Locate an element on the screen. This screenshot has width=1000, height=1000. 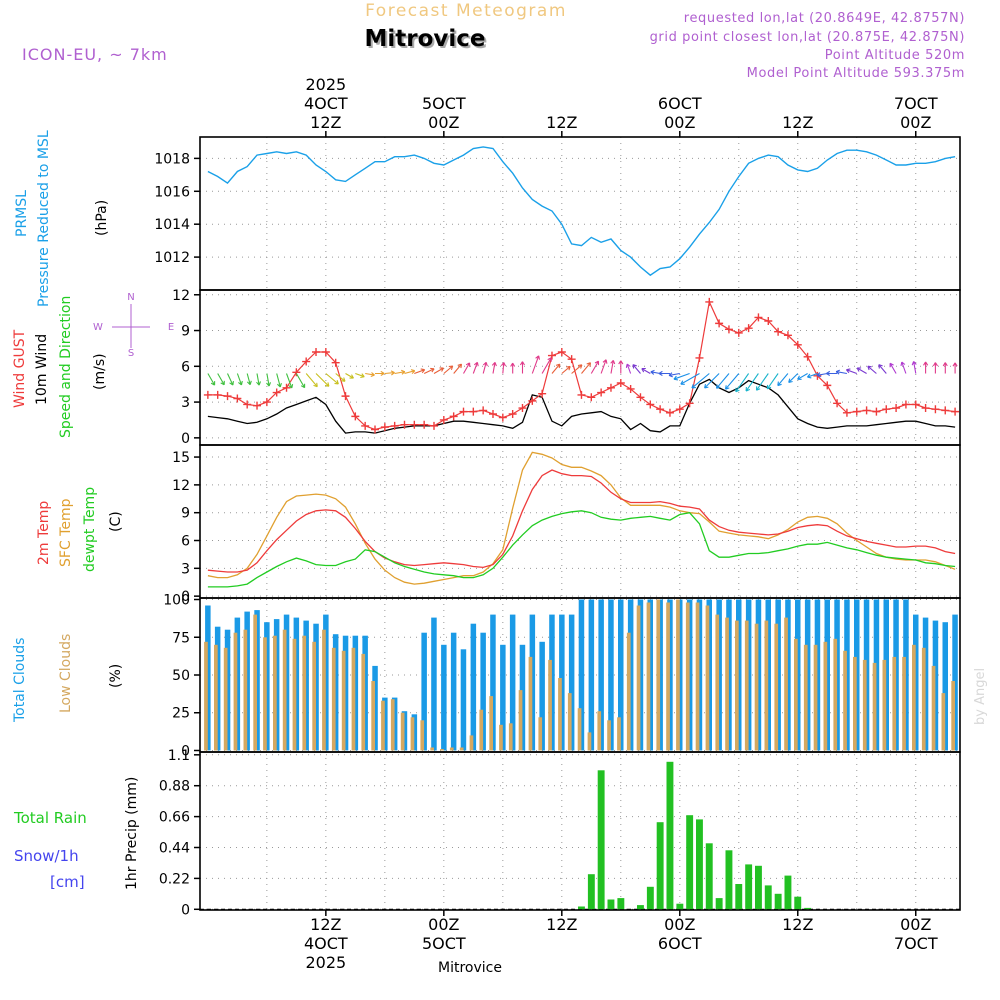
y-tick-label: 1.1 is located at coordinates (179, 756).